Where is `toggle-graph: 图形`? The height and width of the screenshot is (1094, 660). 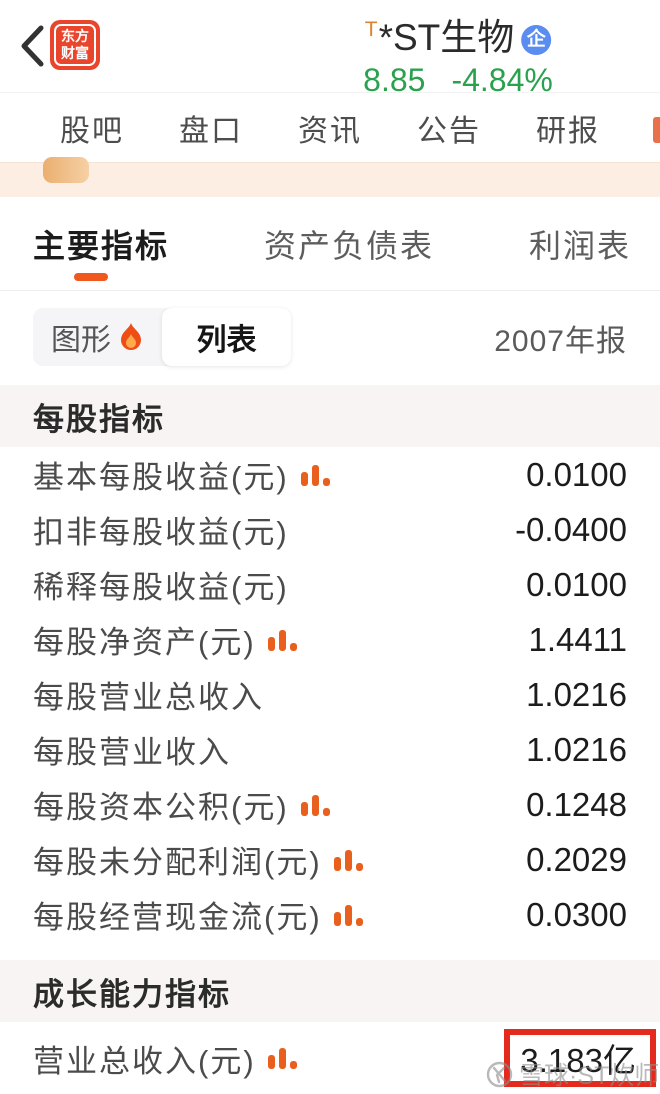 toggle-graph: 图形 is located at coordinates (97, 337).